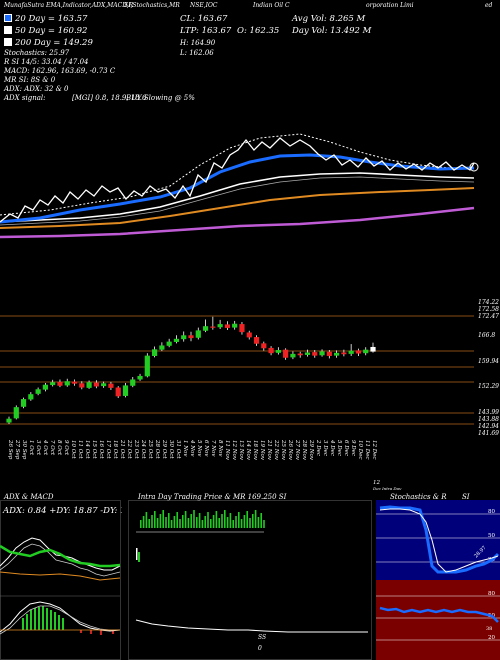 The width and height of the screenshot is (500, 660). I want to click on header-right-mark: ed, so click(489, 5).